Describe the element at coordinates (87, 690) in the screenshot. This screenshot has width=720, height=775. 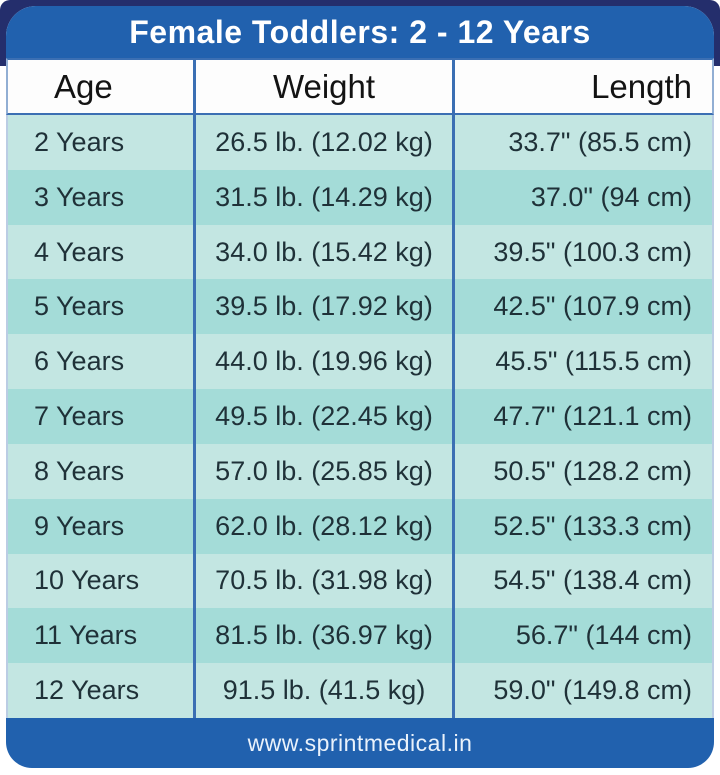
I see `age-cell: 12 Years` at that location.